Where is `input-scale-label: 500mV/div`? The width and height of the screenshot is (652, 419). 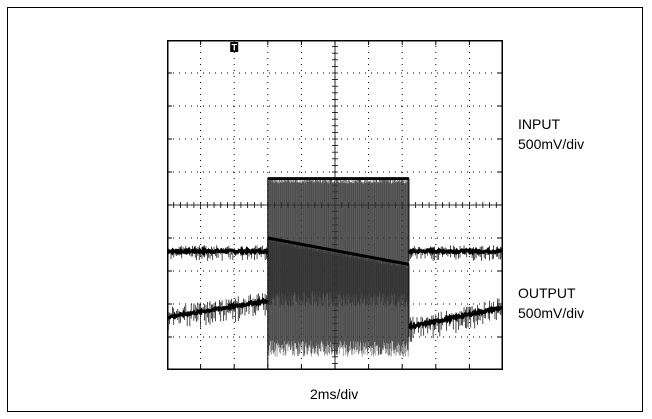 input-scale-label: 500mV/div is located at coordinates (551, 144).